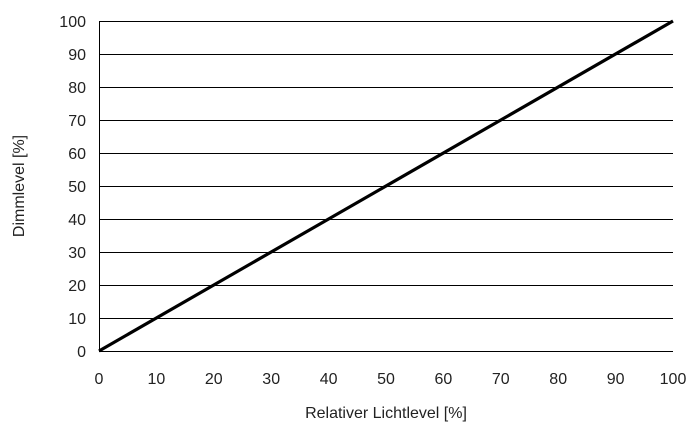 This screenshot has height=423, width=694. I want to click on y-tick-label-70: 70, so click(77, 121).